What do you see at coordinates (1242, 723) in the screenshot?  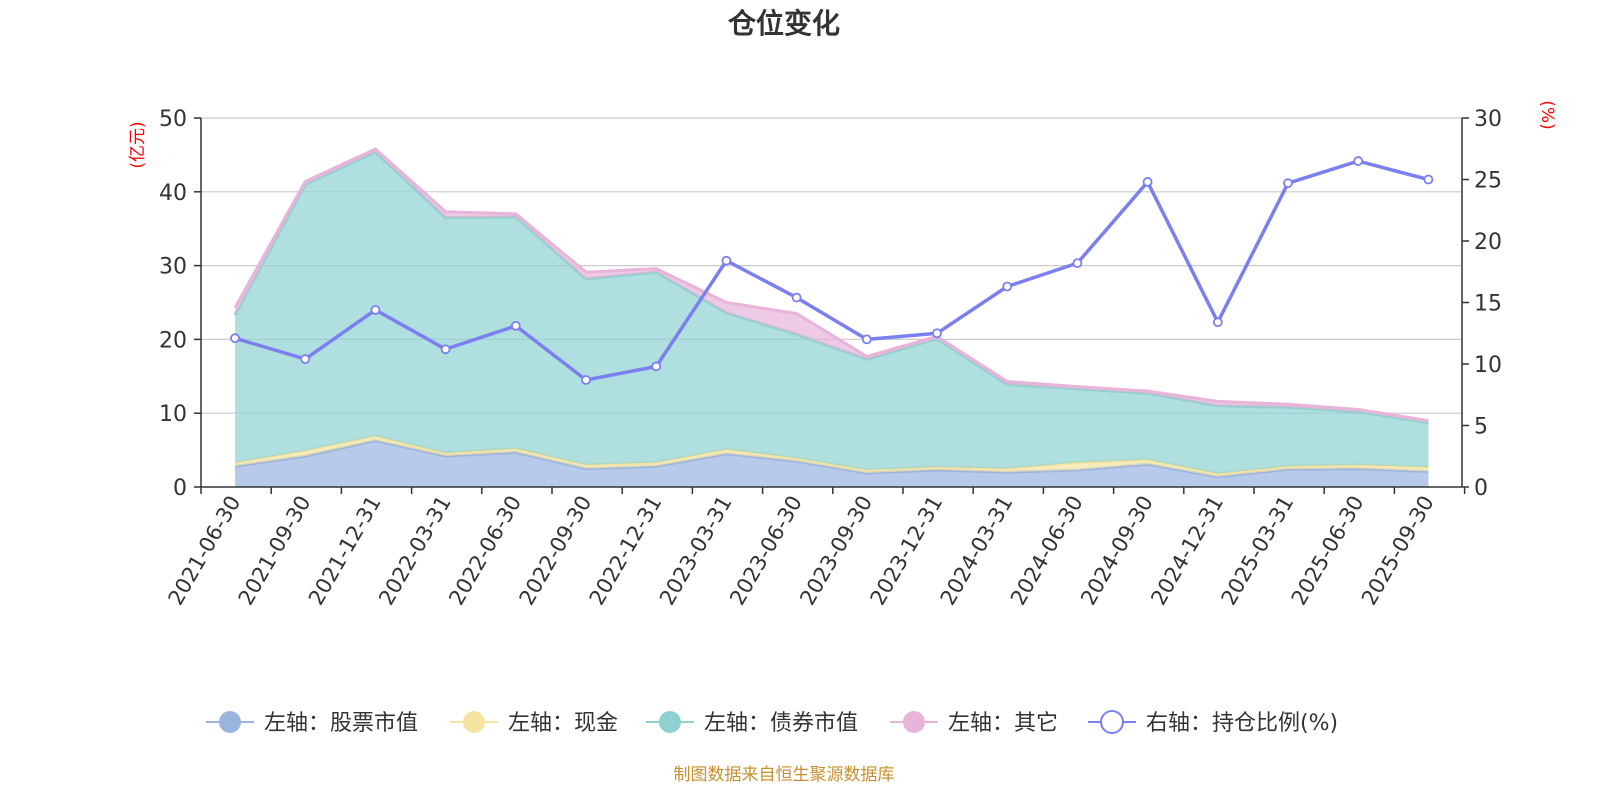 I see `legend-label: 右轴：持仓比例(%)` at bounding box center [1242, 723].